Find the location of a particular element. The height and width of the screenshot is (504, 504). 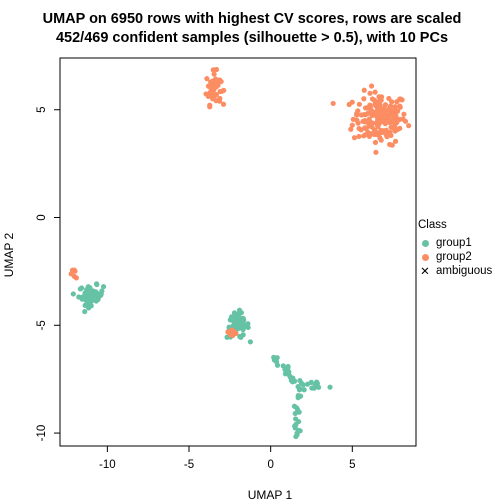

legend-label-group1: group1 is located at coordinates (454, 243).